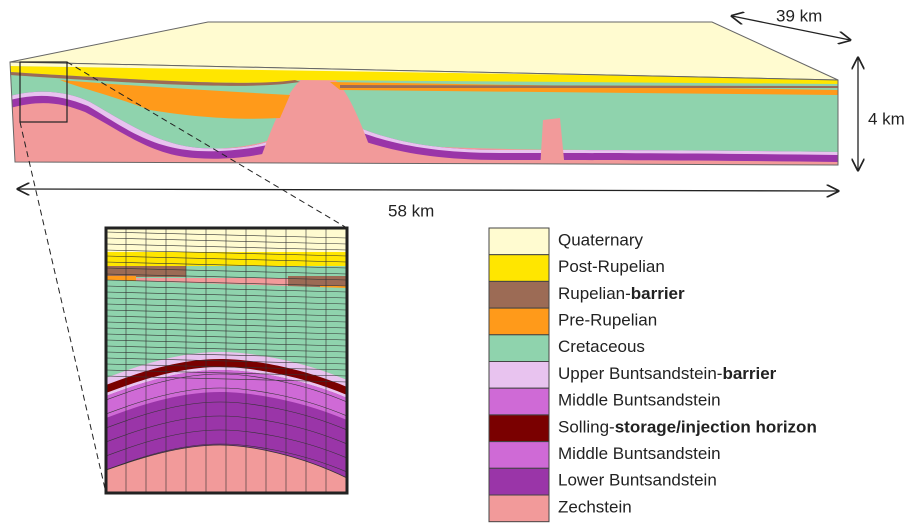 The image size is (917, 529). Describe the element at coordinates (716, 427) in the screenshot. I see `legend-text-bold: storage/injection horizon` at that location.